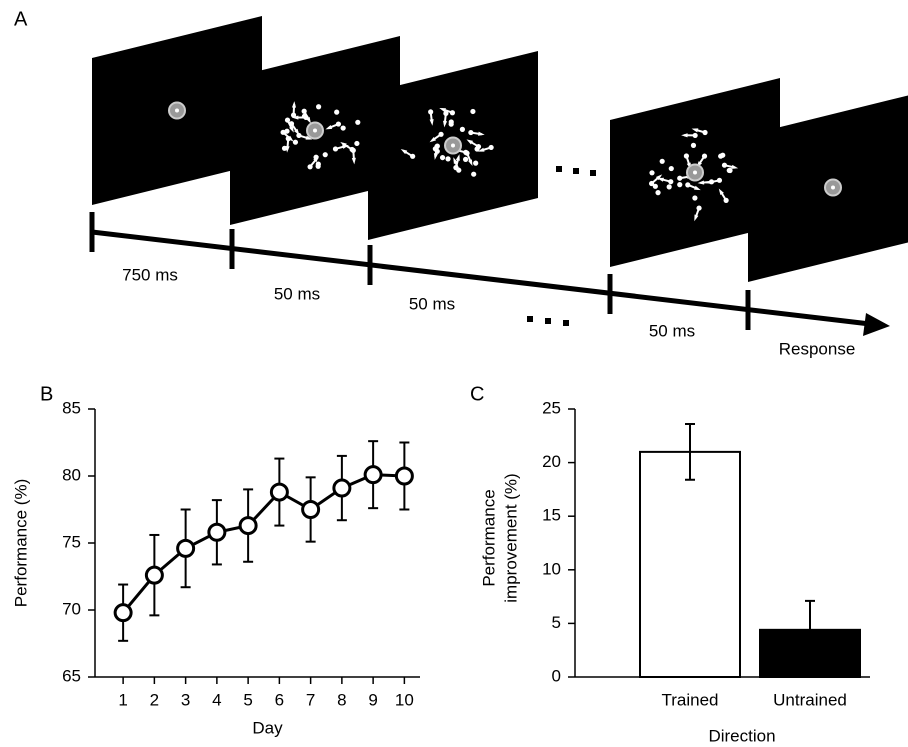 Image resolution: width=908 pixels, height=747 pixels. Describe the element at coordinates (185, 699) in the screenshot. I see `x-tick-label: 3` at that location.